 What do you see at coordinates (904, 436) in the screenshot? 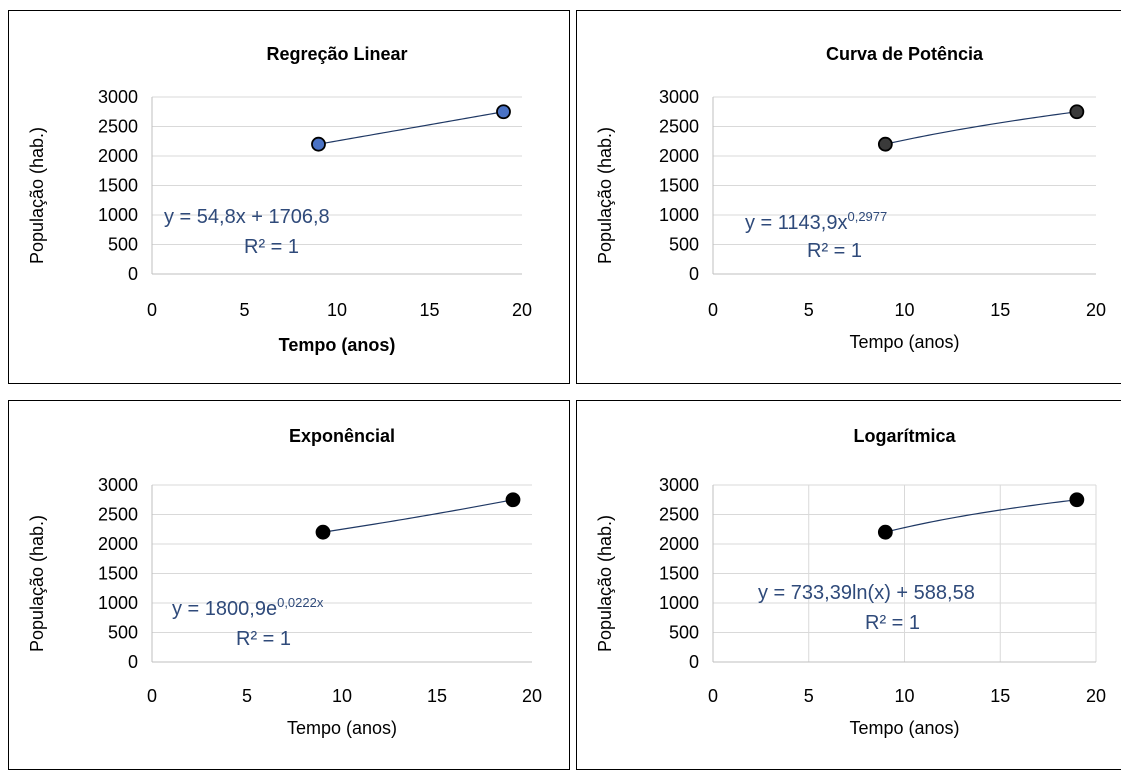
I see `chart-title: Logarítmica` at bounding box center [904, 436].